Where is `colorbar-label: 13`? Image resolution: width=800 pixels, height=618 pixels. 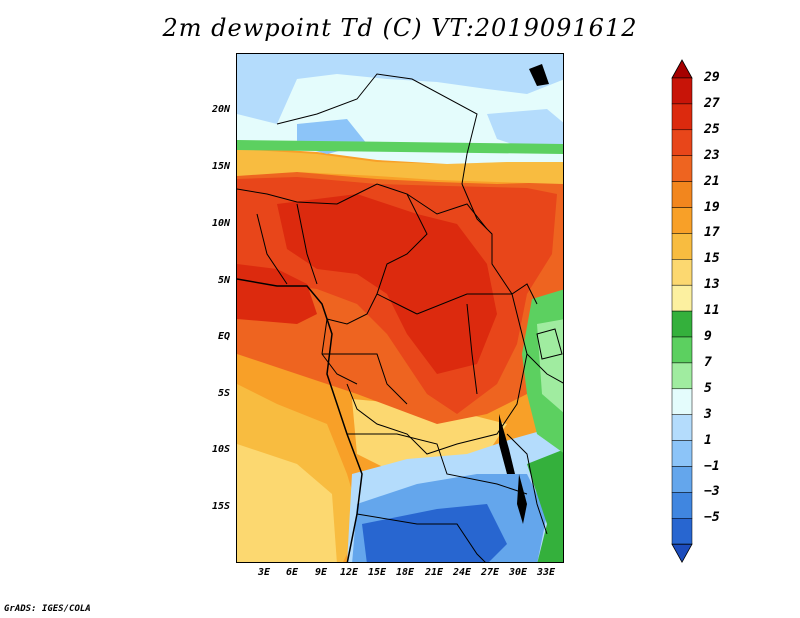
colorbar-label: 13 is located at coordinates (712, 285).